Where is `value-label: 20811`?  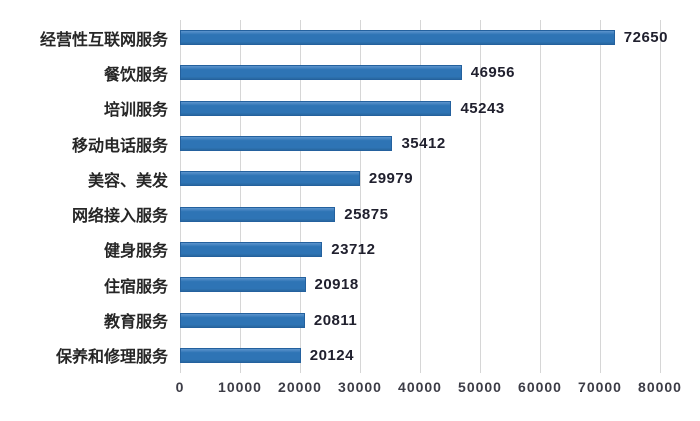 value-label: 20811 is located at coordinates (335, 320).